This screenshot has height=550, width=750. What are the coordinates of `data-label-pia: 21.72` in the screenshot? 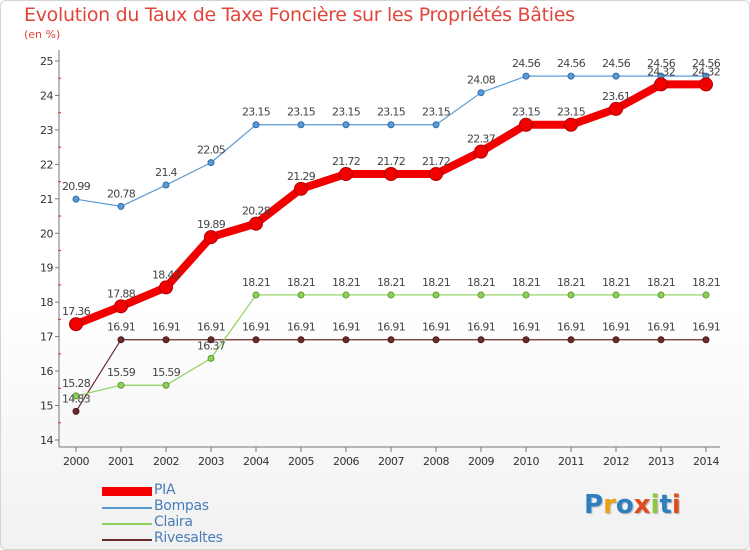 It's located at (346, 161).